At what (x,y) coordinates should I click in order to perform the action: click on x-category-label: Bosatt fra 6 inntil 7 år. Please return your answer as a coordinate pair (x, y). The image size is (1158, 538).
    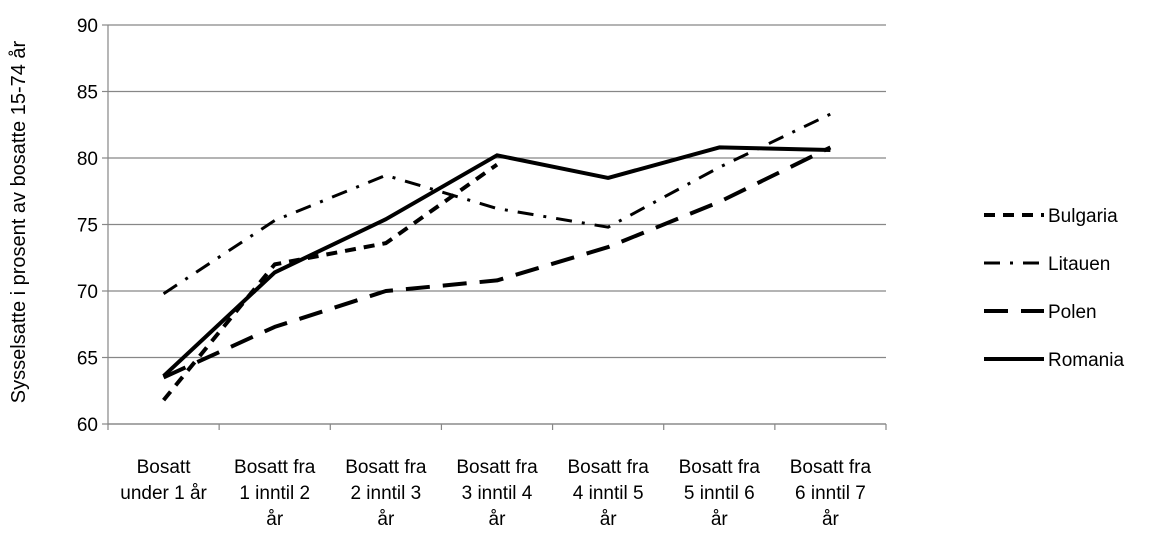
    Looking at the image, I should click on (831, 493).